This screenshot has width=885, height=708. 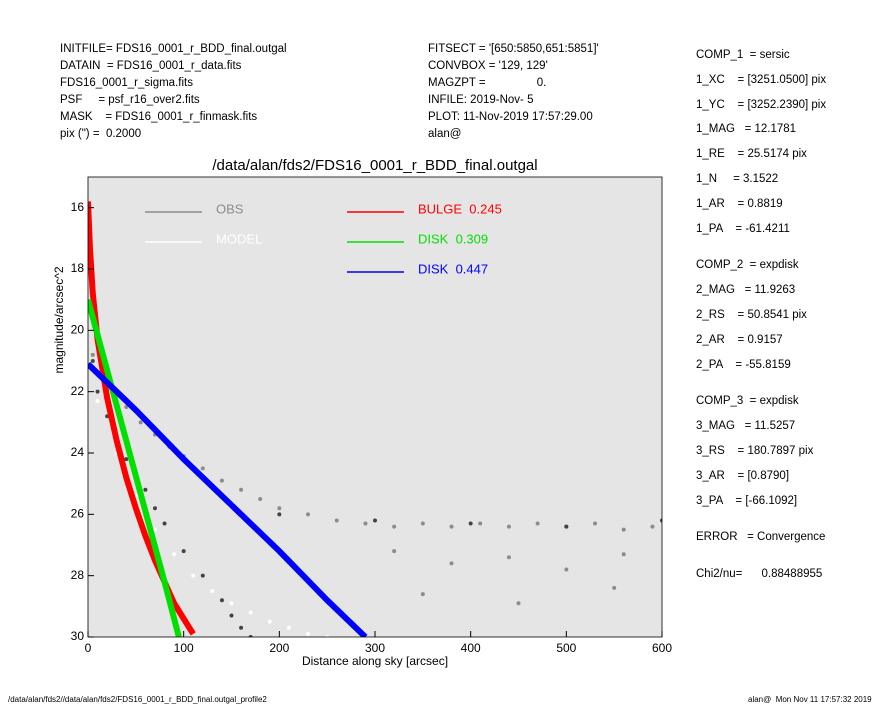 I want to click on x-tick-label: 100, so click(x=184, y=648).